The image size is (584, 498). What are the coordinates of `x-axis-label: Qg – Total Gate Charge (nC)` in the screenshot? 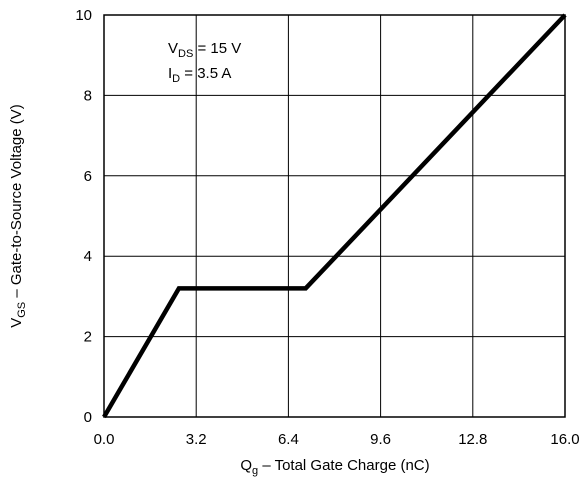 It's located at (334, 467).